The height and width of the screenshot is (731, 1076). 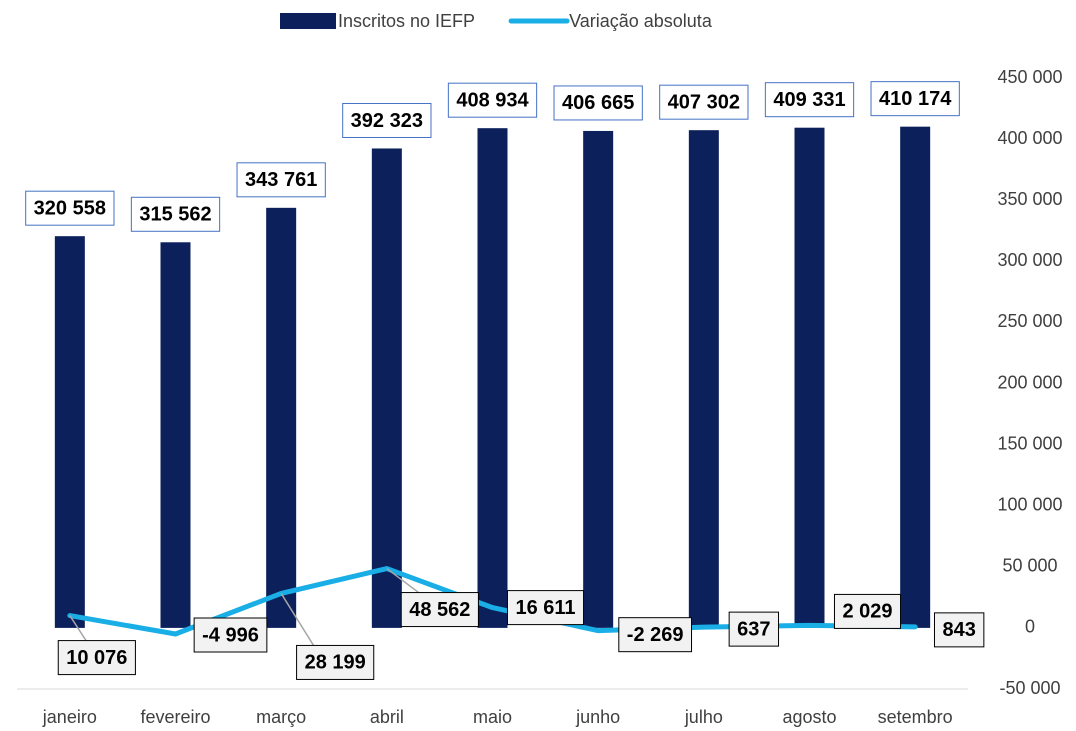 I want to click on data-label: 410 174, so click(x=915, y=99).